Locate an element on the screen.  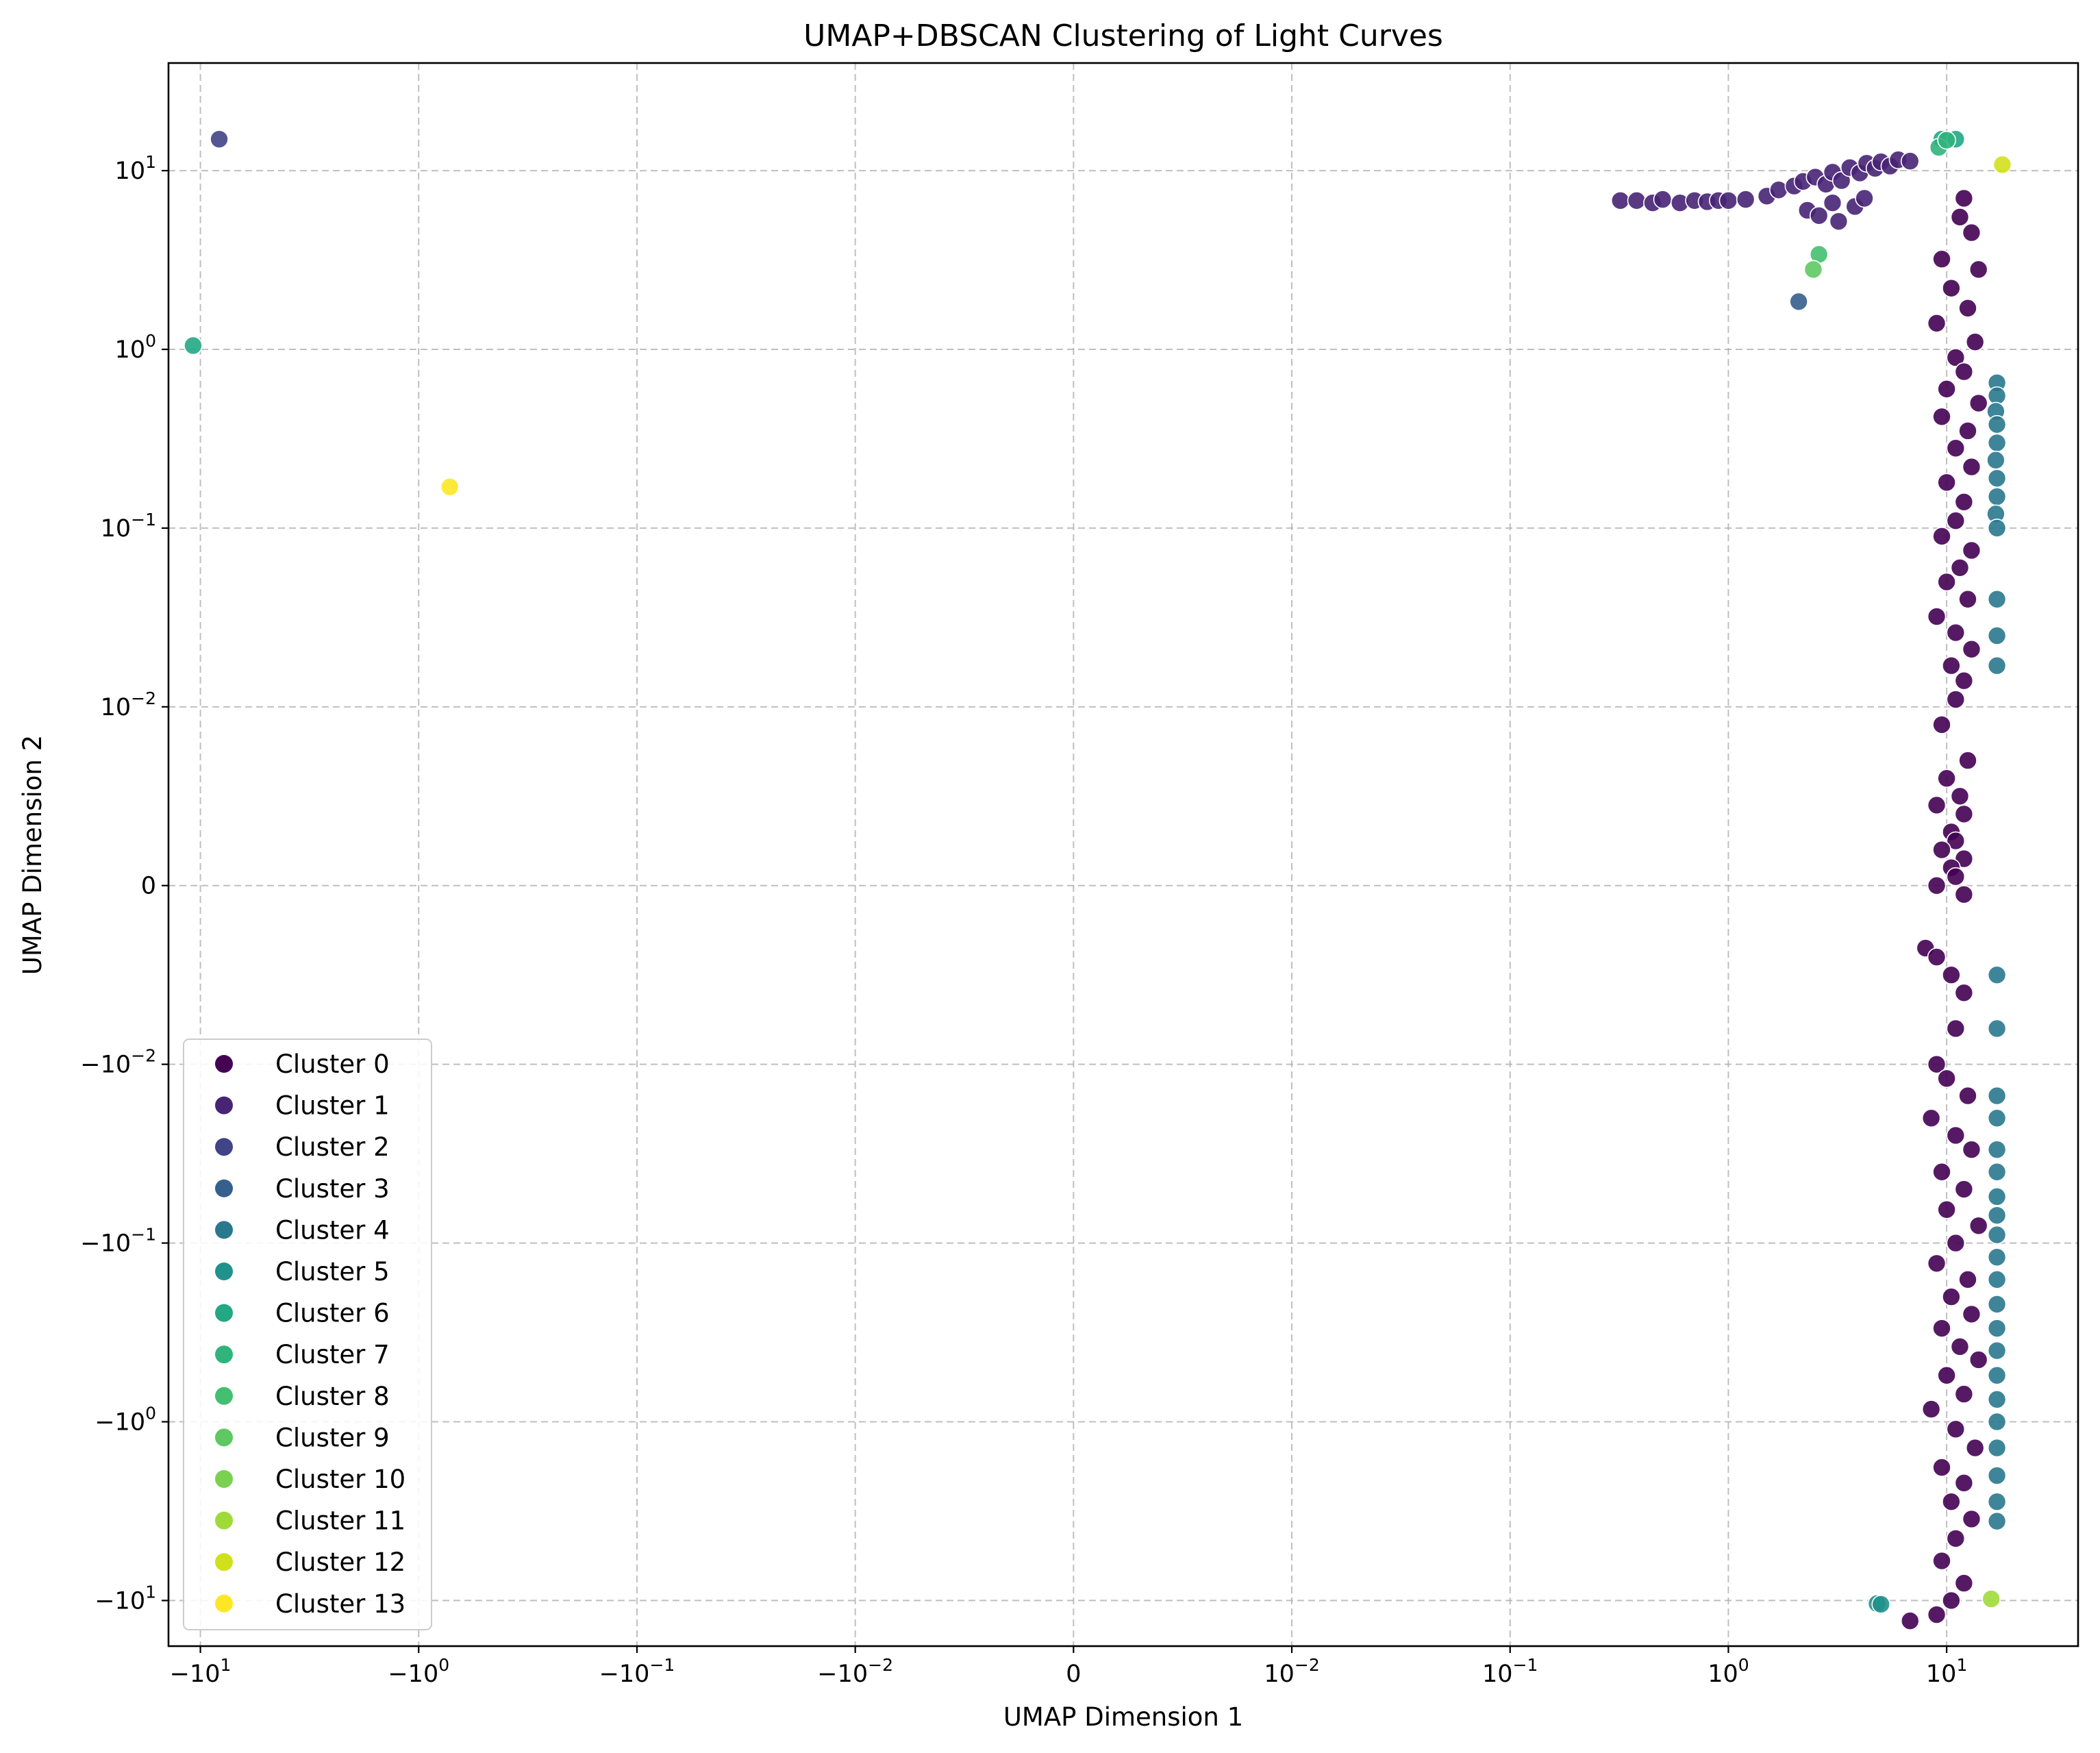
legend-label: Cluster 0 is located at coordinates (332, 1064).